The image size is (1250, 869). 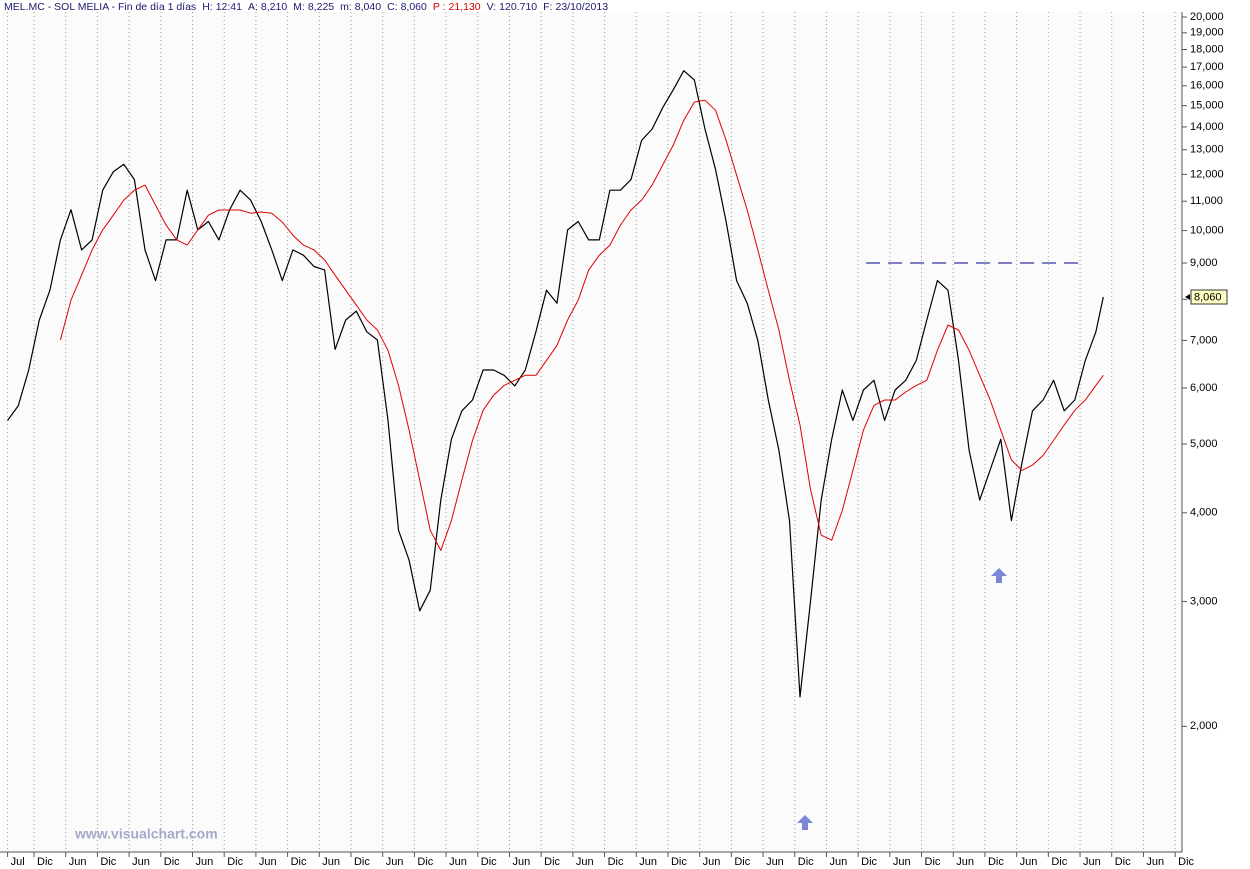 I want to click on header-field-value: 12:41, so click(x=228, y=7).